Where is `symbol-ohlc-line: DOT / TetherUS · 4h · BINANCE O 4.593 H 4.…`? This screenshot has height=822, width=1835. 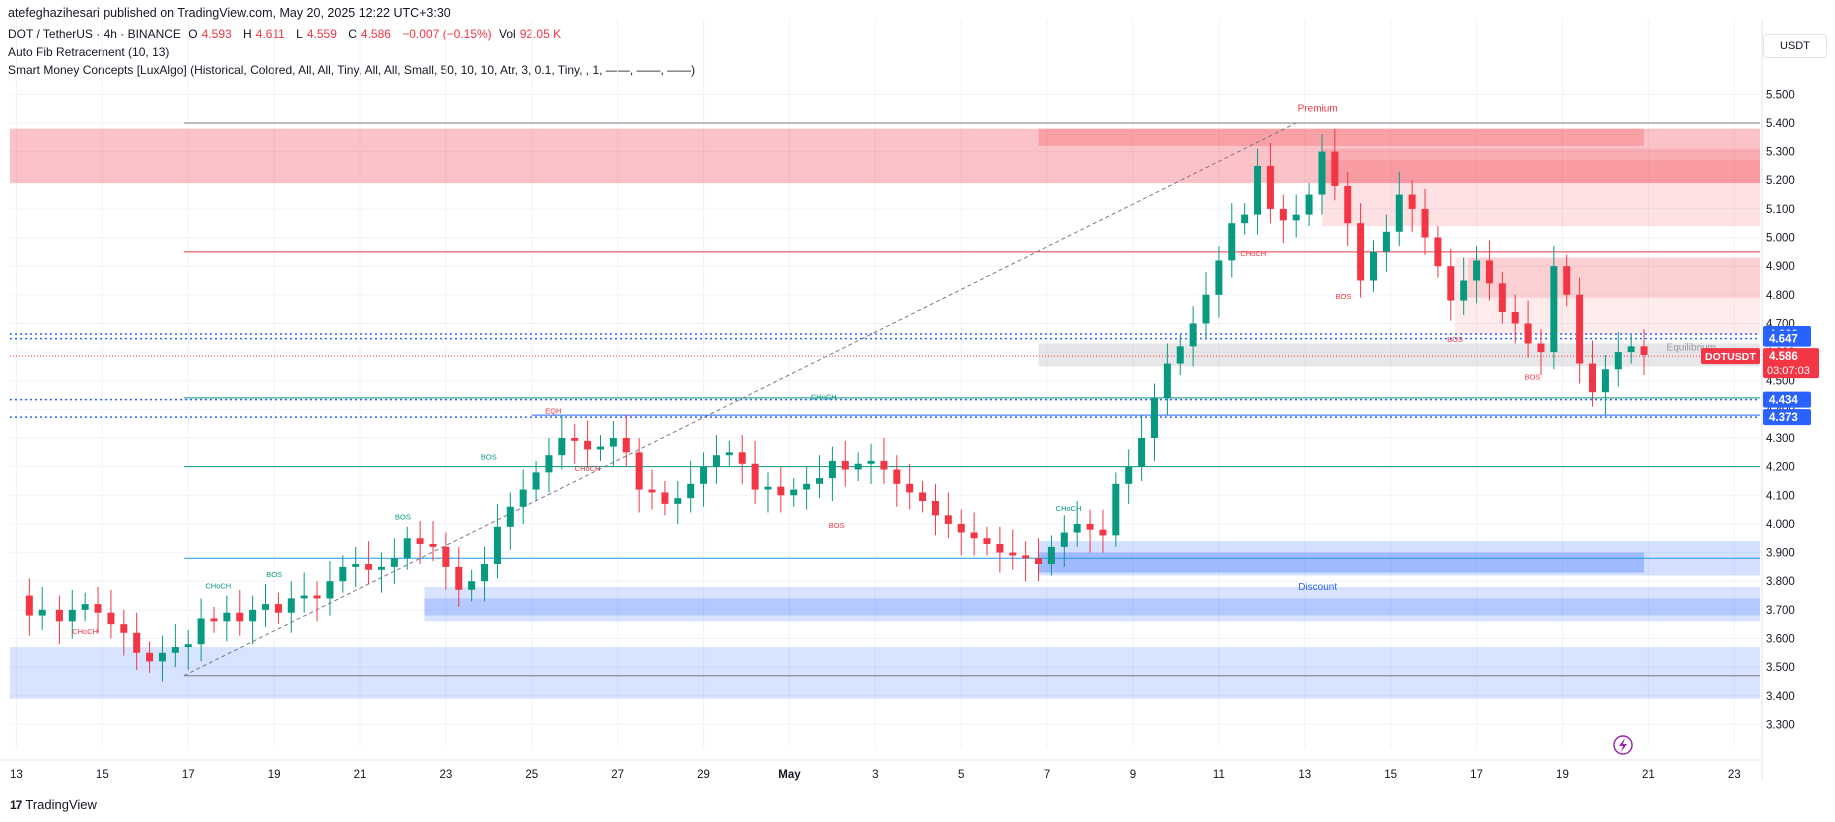
symbol-ohlc-line: DOT / TetherUS · 4h · BINANCE O 4.593 H 4.… is located at coordinates (351, 36).